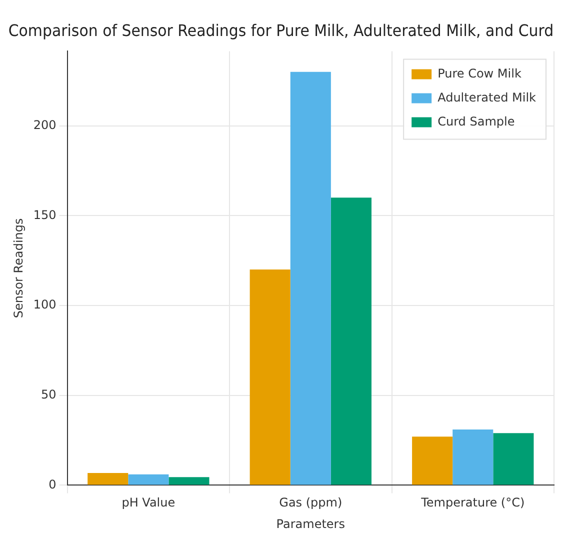 The width and height of the screenshot is (582, 544). Describe the element at coordinates (281, 30) in the screenshot. I see `chart-title: Comparison of Sensor Readings for Pure Milk, Adulterated Milk, and Curd` at that location.